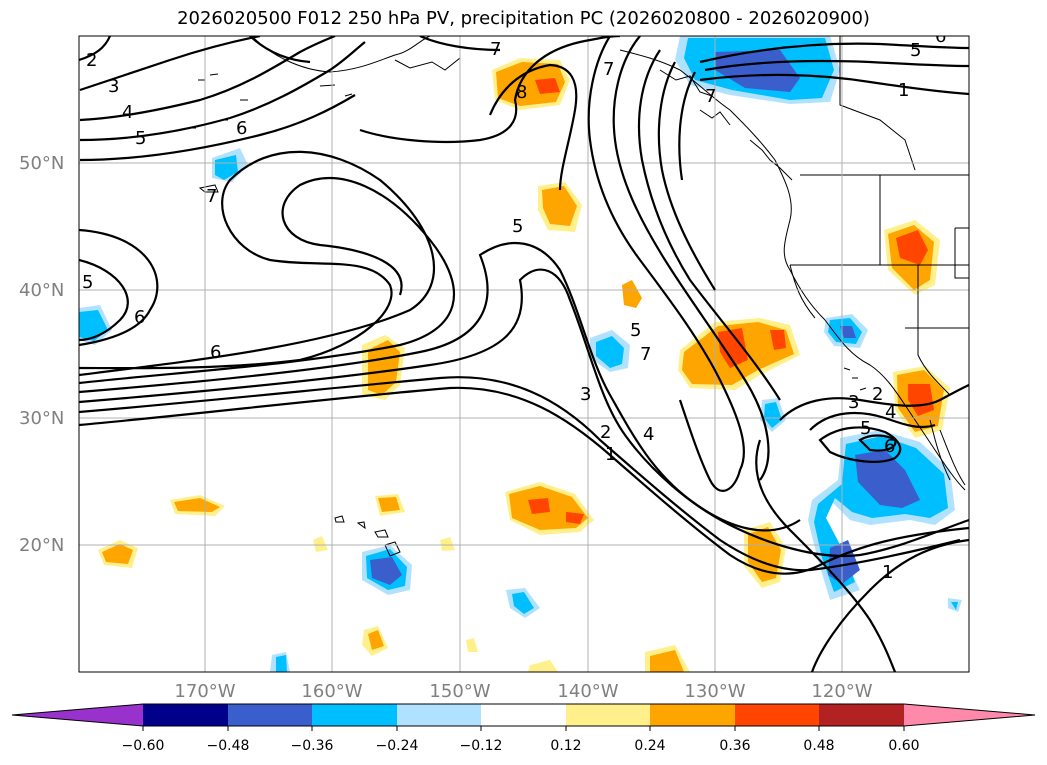 Image resolution: width=1047 pixels, height=765 pixels. Describe the element at coordinates (714, 691) in the screenshot. I see `lon-label-130w: 130°W` at that location.